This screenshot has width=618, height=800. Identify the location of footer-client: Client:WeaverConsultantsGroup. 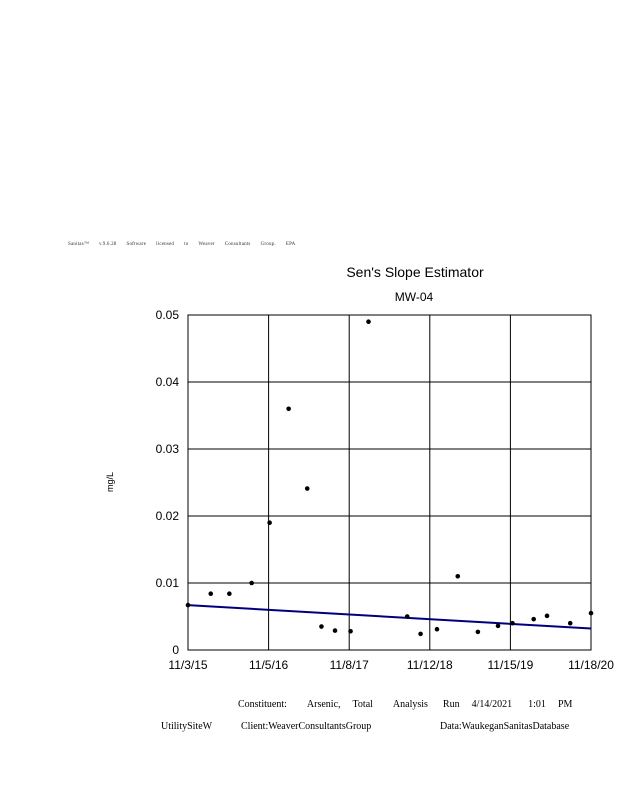
(306, 726).